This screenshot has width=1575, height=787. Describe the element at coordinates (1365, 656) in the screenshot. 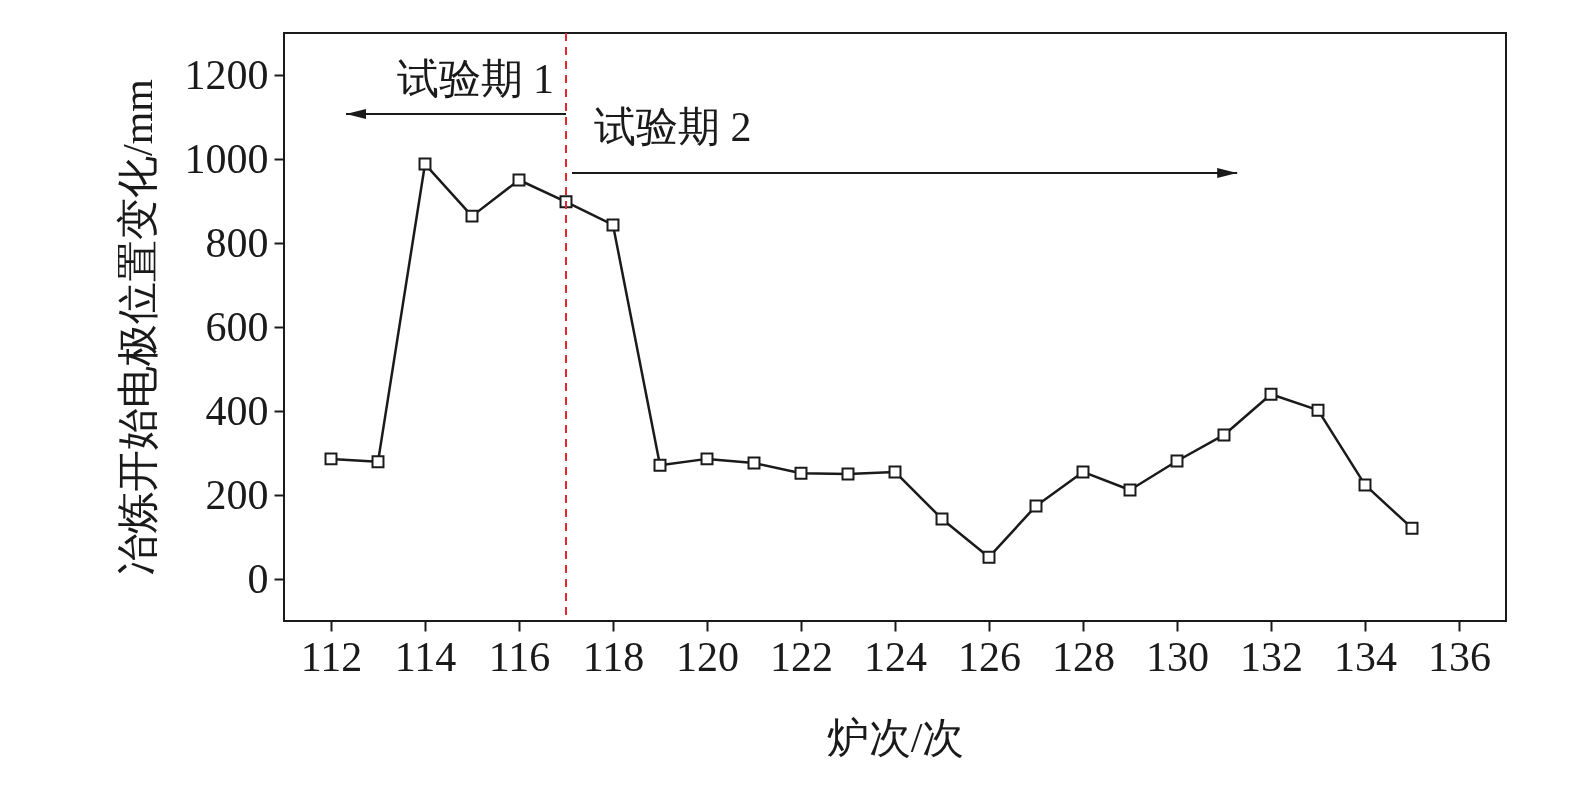

I see `x-tick-label: 134` at that location.